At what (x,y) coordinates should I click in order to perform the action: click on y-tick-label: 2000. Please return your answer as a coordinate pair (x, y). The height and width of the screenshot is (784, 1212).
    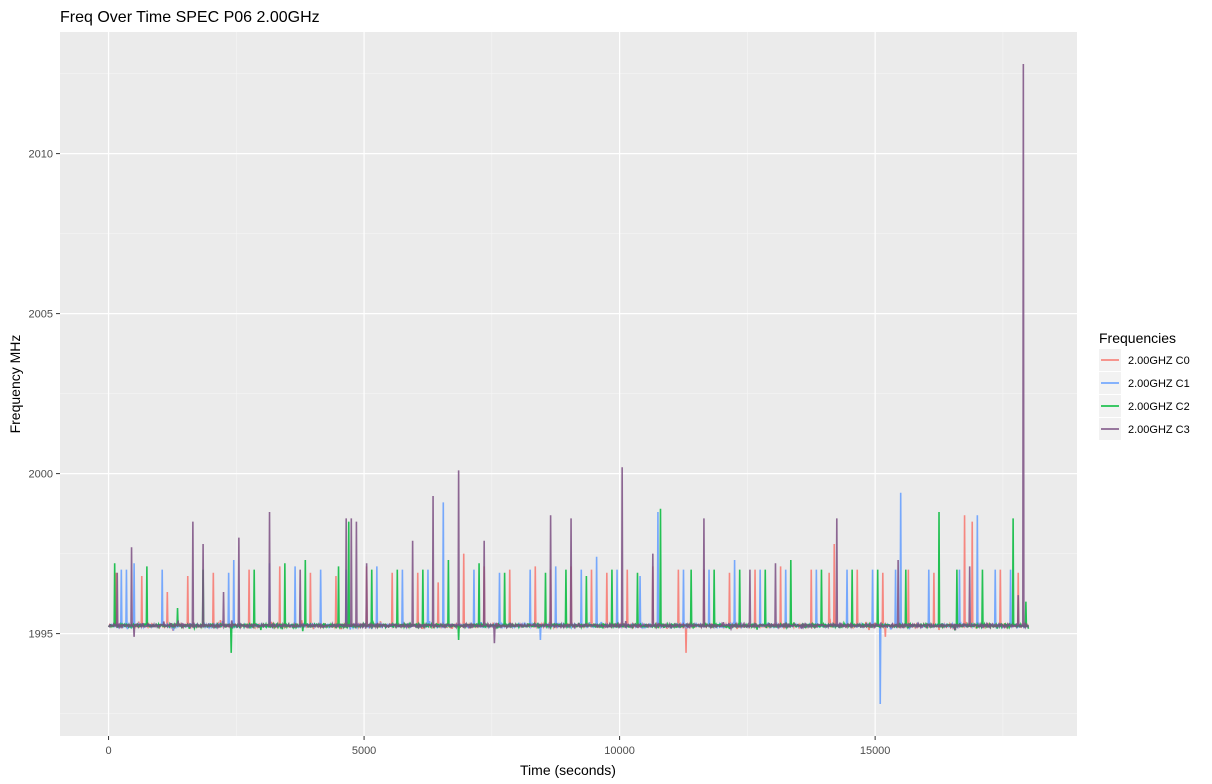
    Looking at the image, I should click on (41, 475).